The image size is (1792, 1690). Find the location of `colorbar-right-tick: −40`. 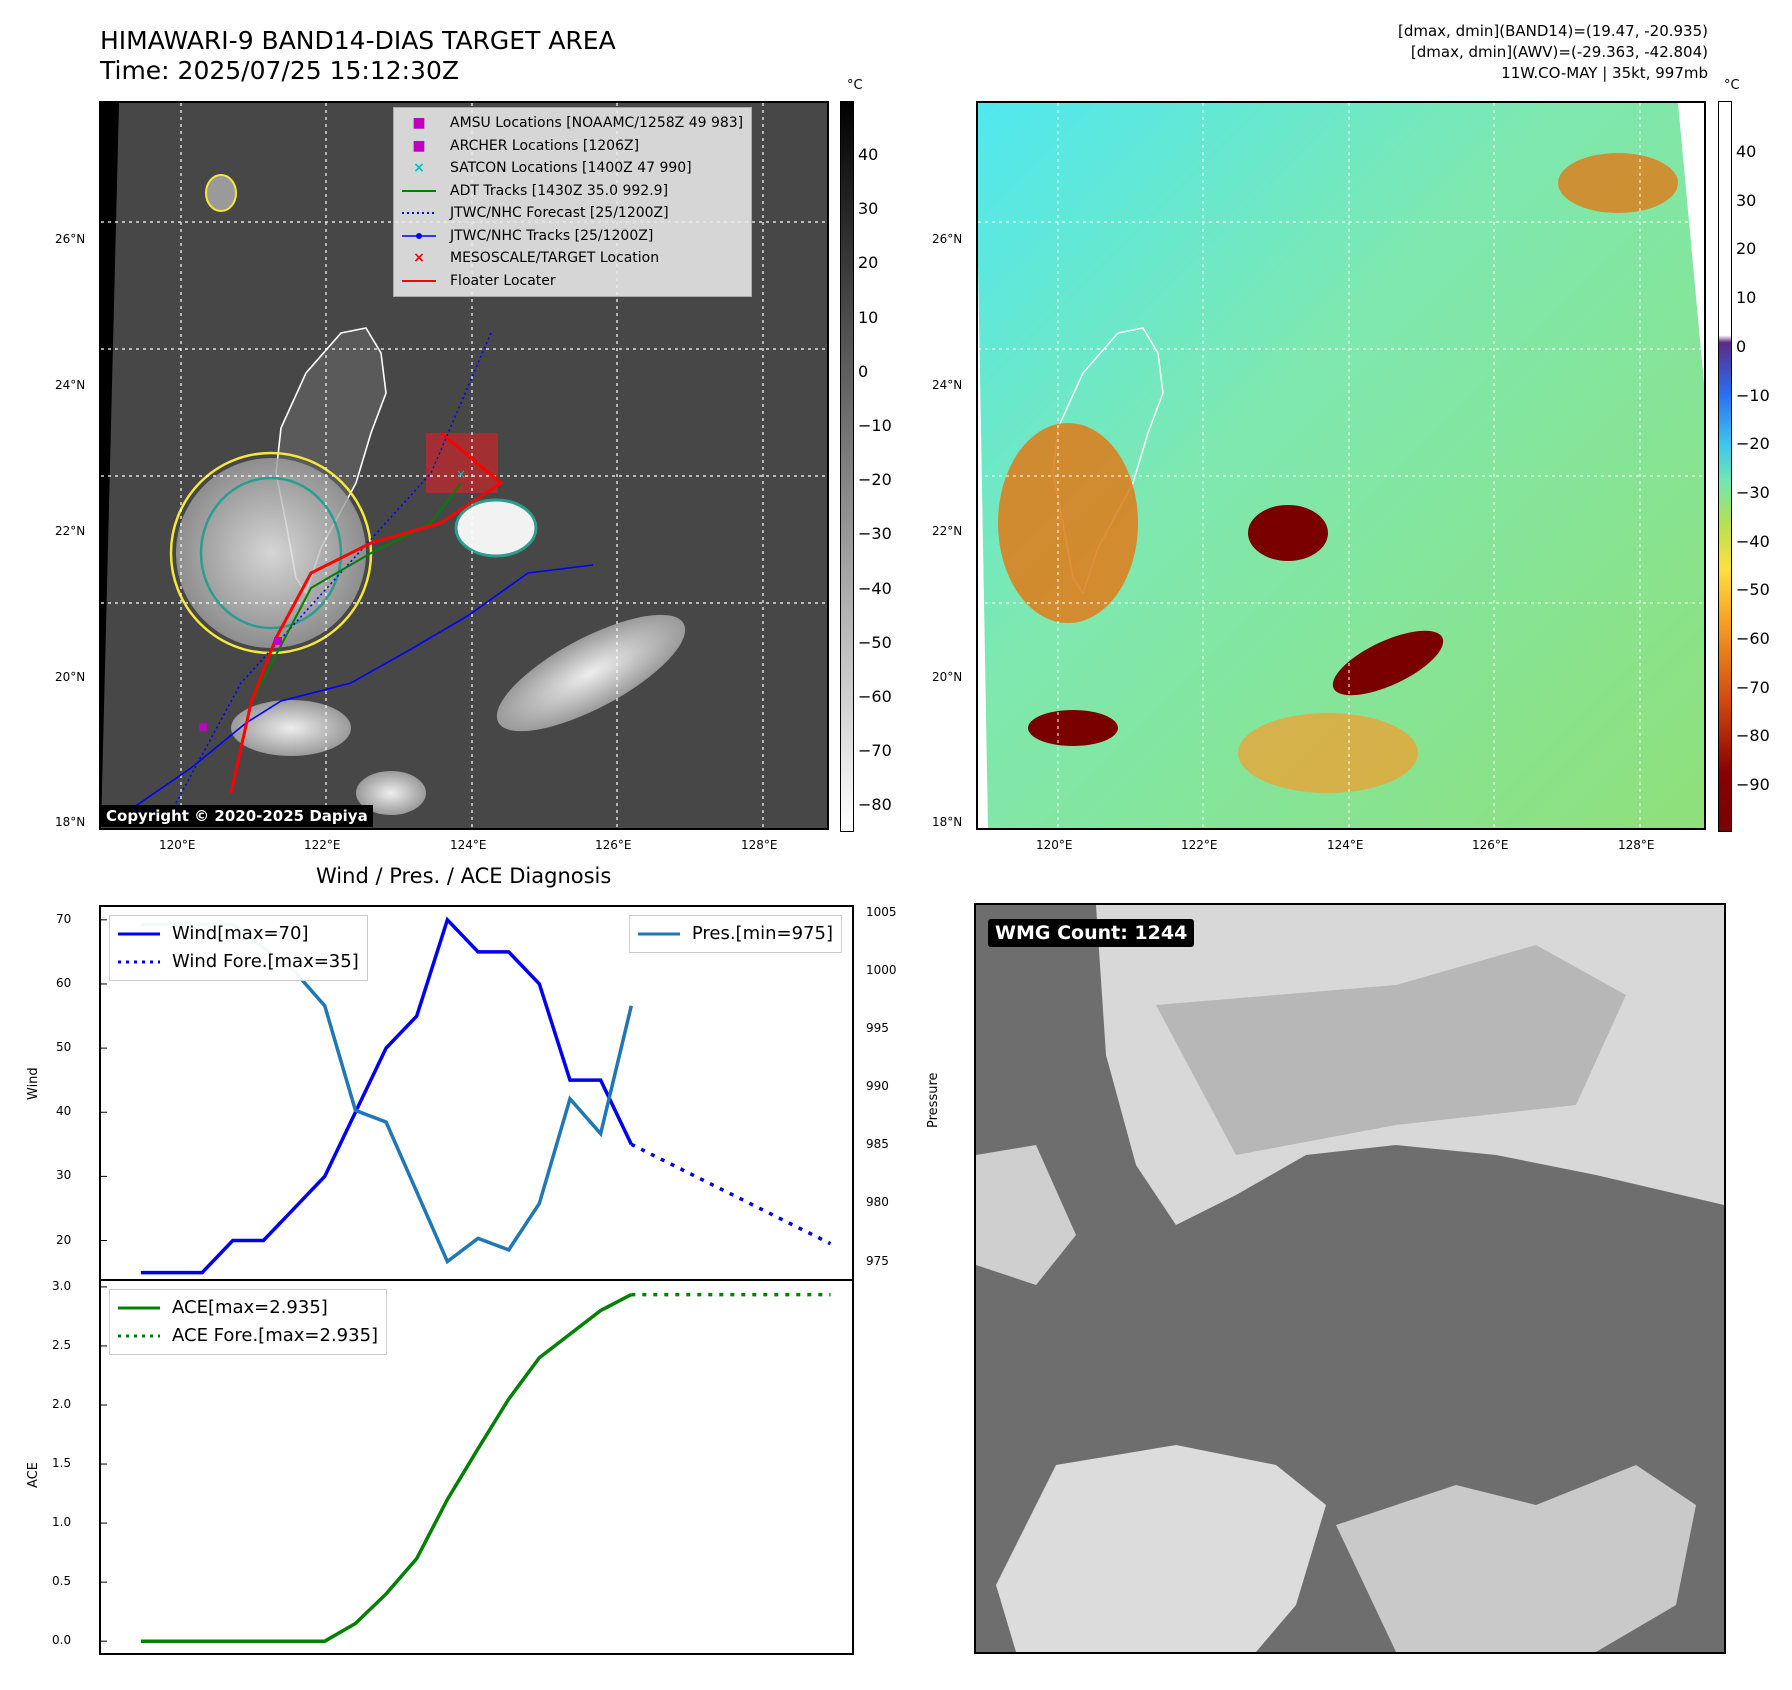

colorbar-right-tick: −40 is located at coordinates (1753, 541).